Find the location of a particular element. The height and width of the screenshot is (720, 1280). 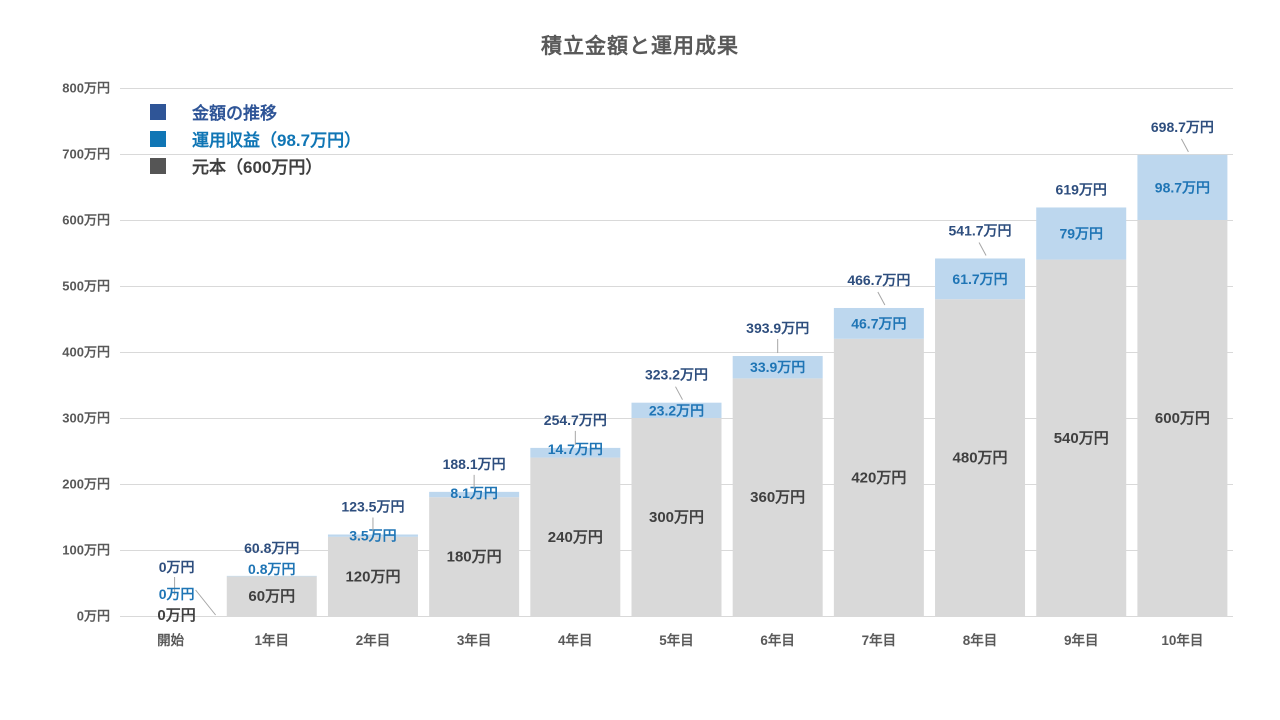

total-label: 254.7万円 is located at coordinates (575, 420).